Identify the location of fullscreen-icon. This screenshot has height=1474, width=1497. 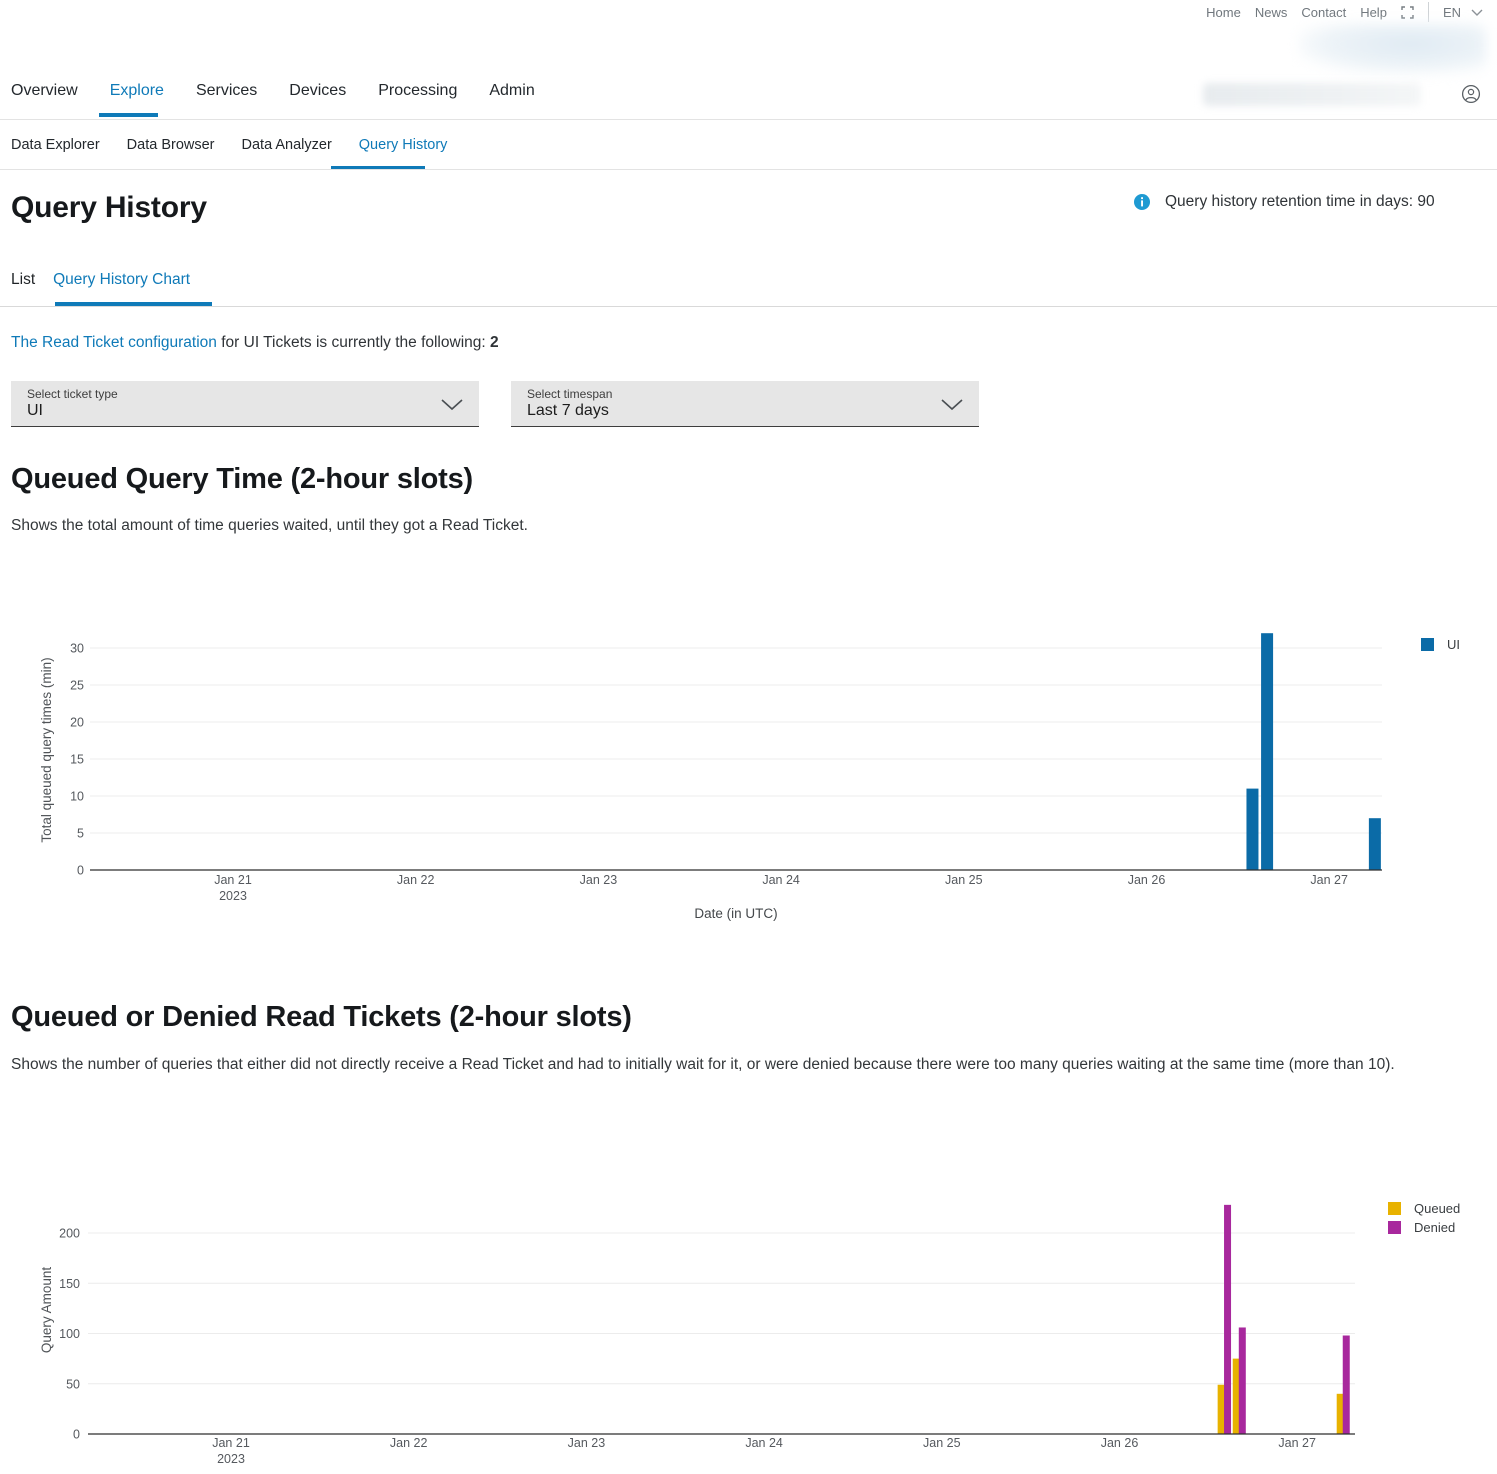
(1407, 12).